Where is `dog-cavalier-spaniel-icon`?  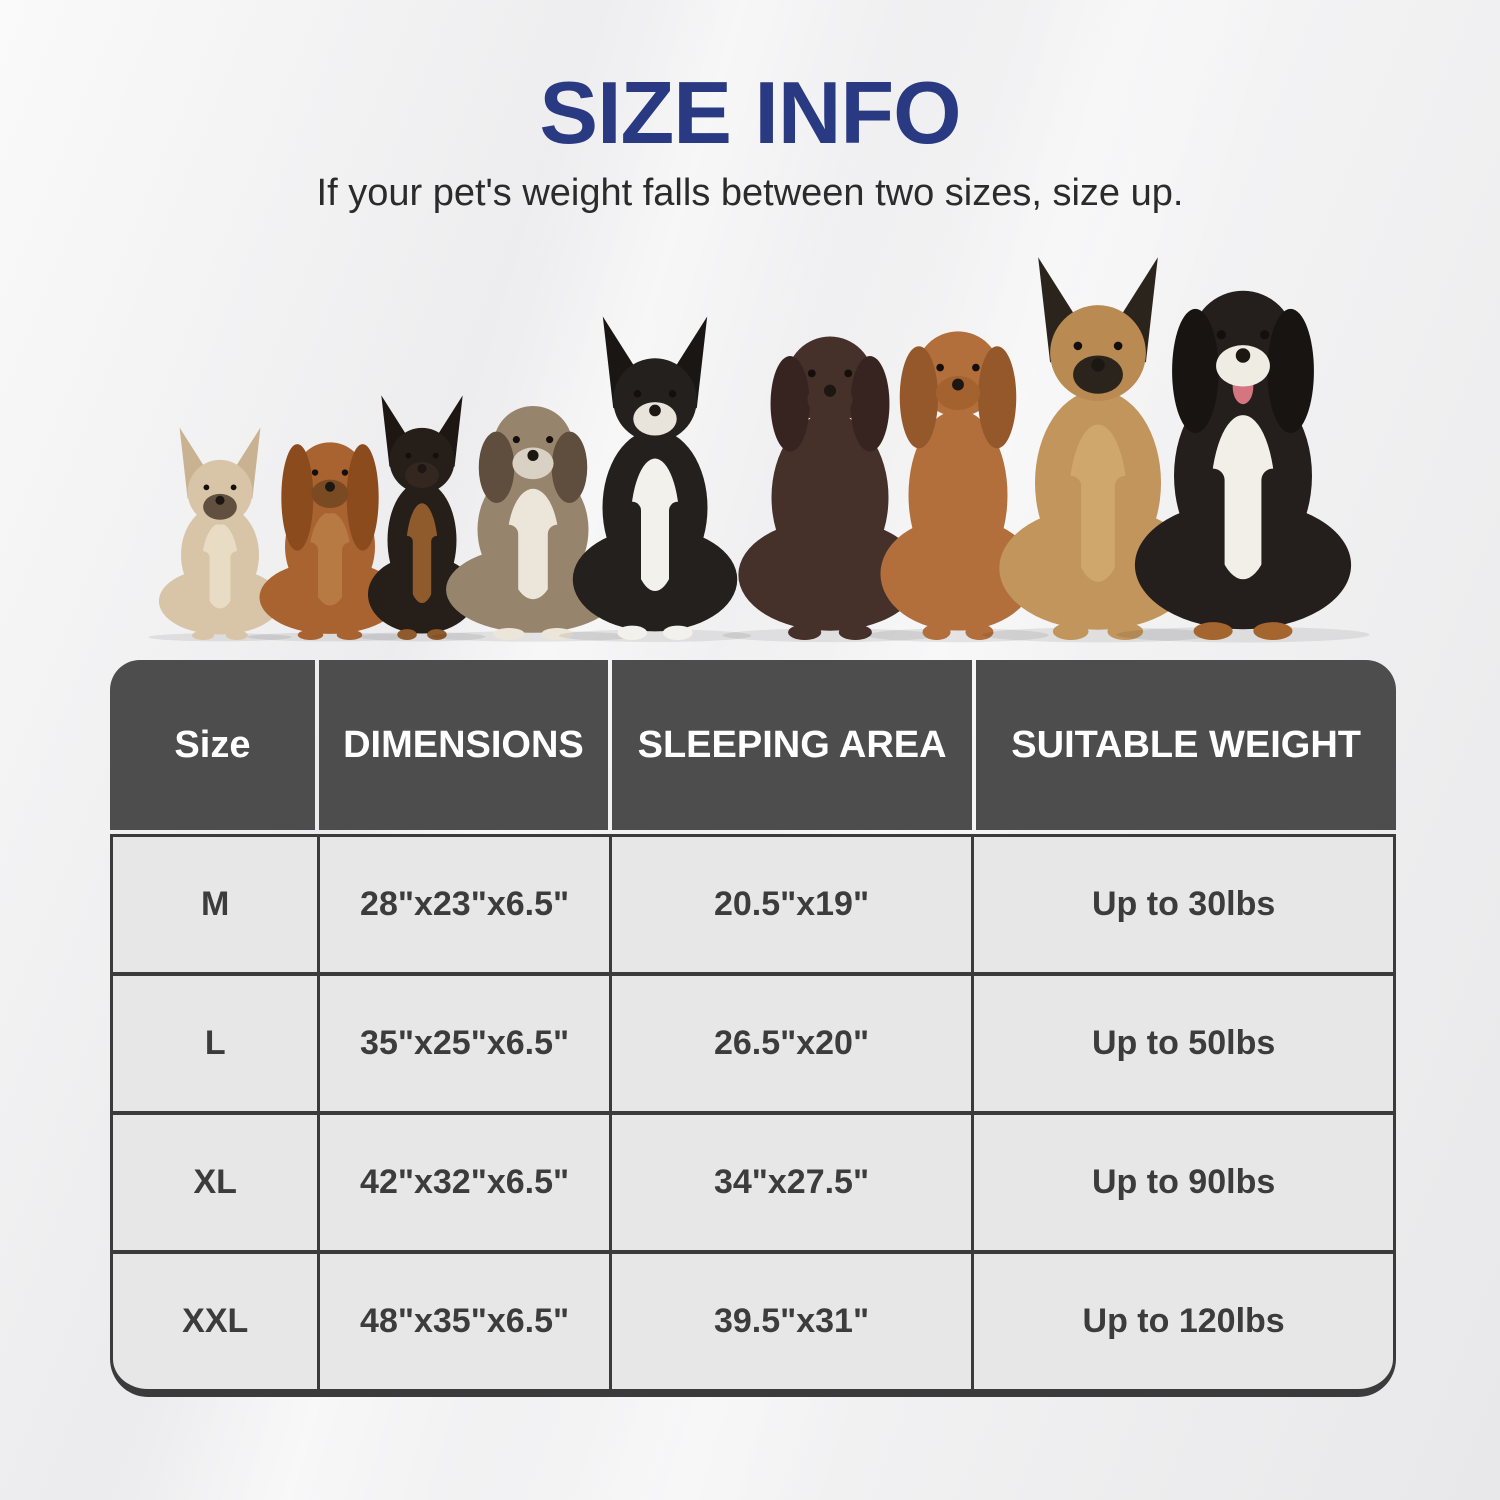 dog-cavalier-spaniel-icon is located at coordinates (330, 542).